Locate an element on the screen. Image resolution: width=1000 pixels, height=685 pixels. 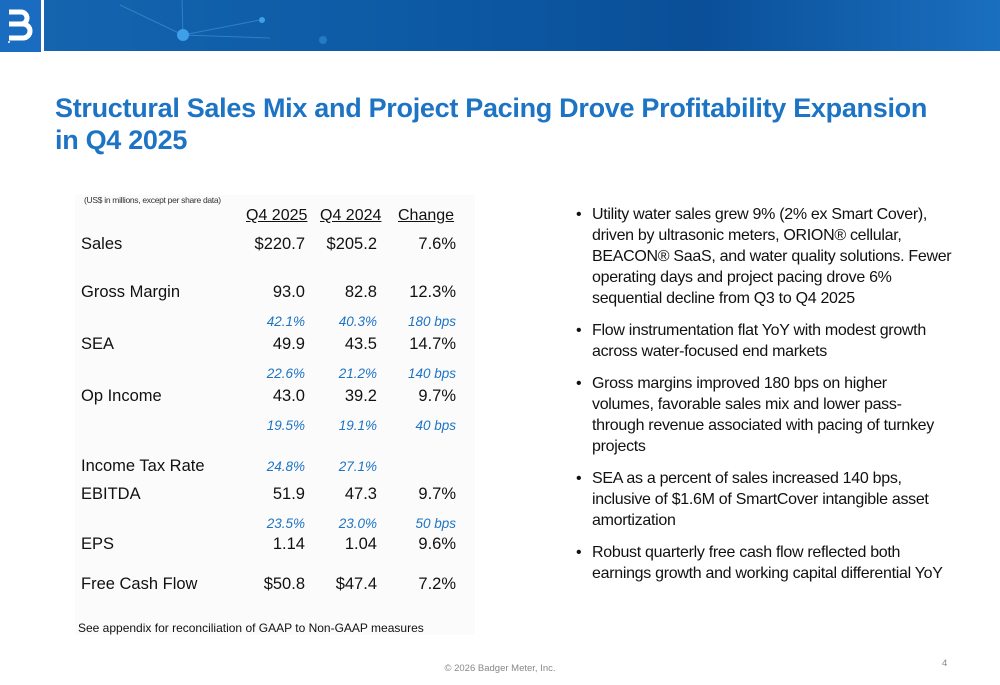
row-percent: 23.5% is located at coordinates (285, 523).